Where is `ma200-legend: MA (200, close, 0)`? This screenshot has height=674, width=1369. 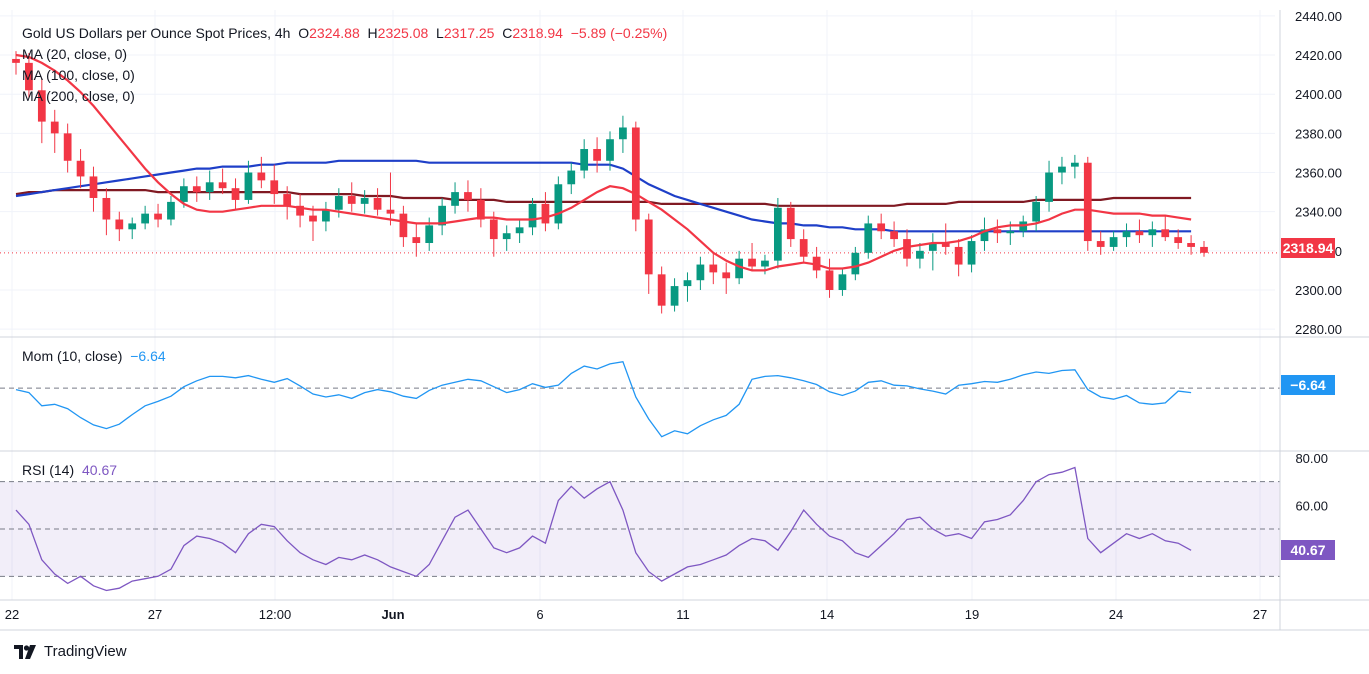 ma200-legend: MA (200, close, 0) is located at coordinates (78, 96).